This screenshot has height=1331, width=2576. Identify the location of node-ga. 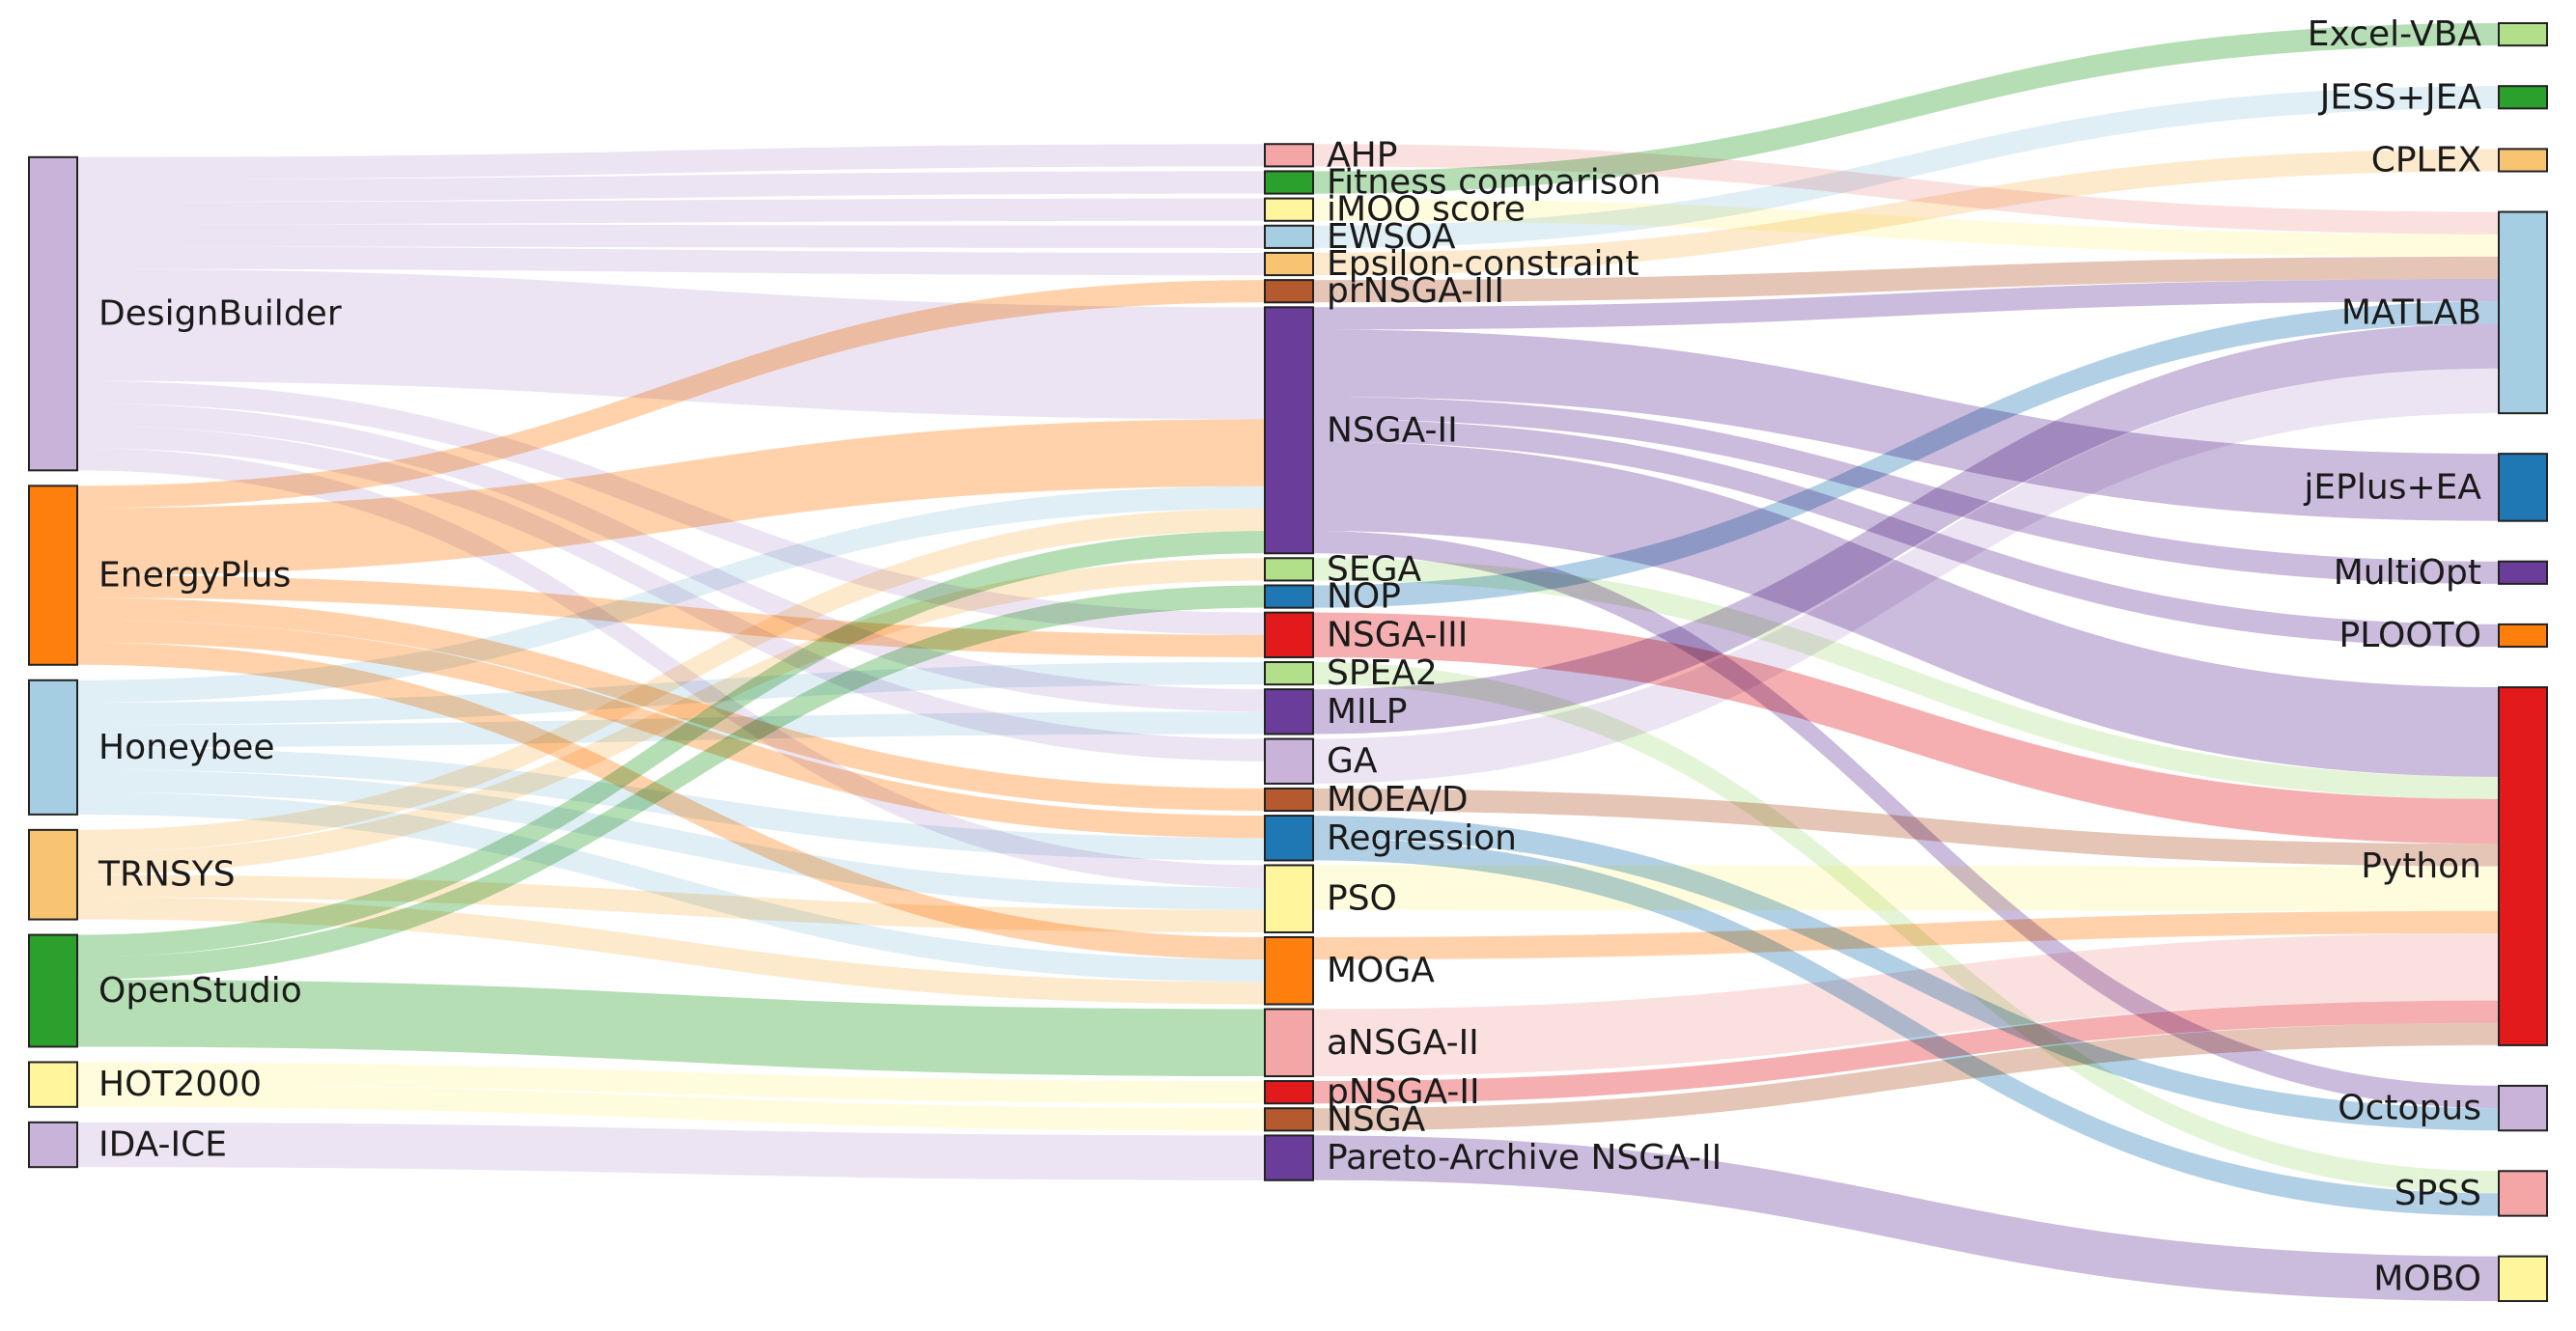
(1289, 761).